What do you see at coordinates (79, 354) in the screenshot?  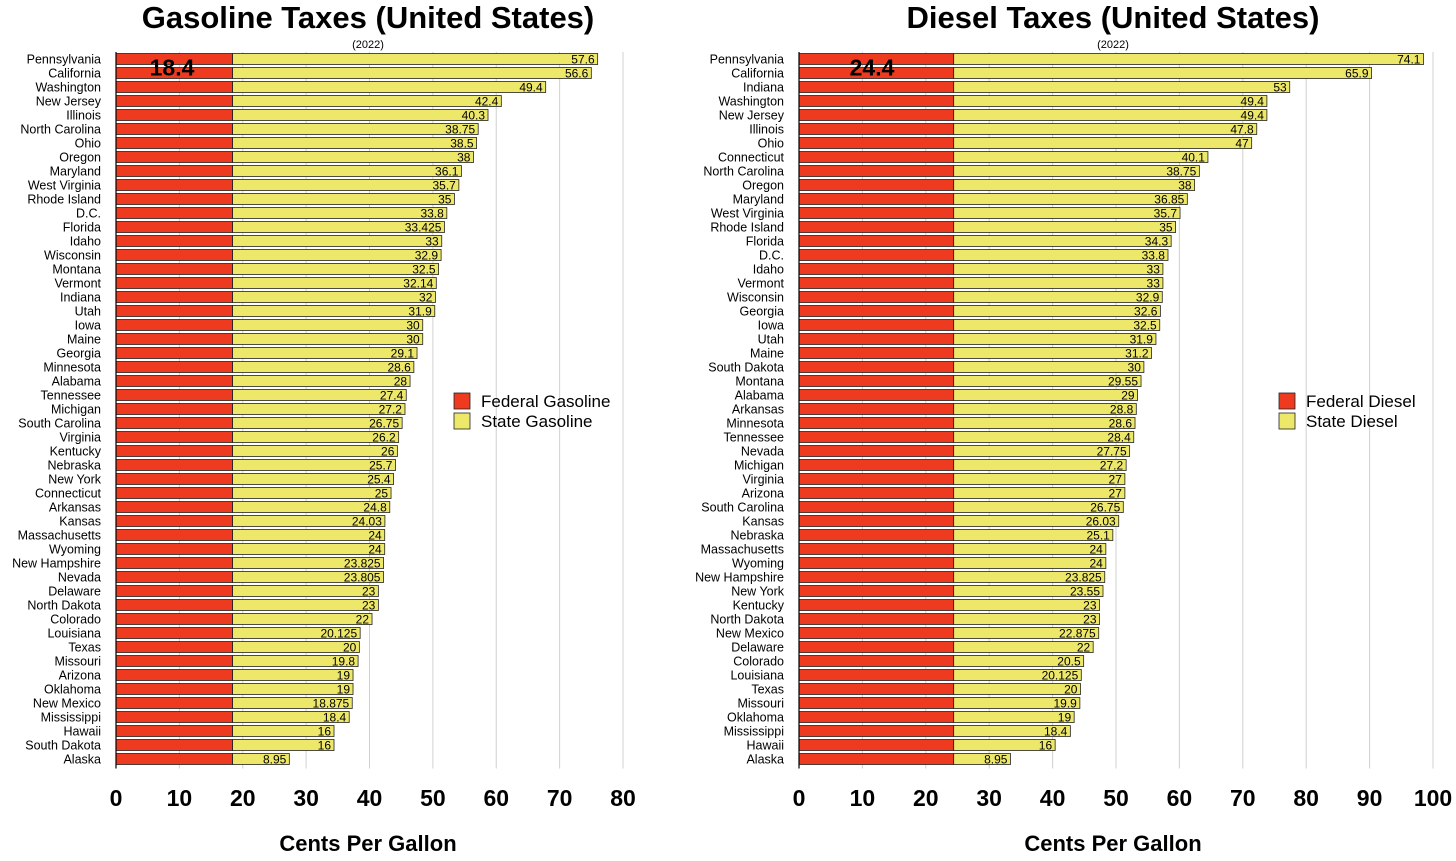 I see `category-label: Georgia` at bounding box center [79, 354].